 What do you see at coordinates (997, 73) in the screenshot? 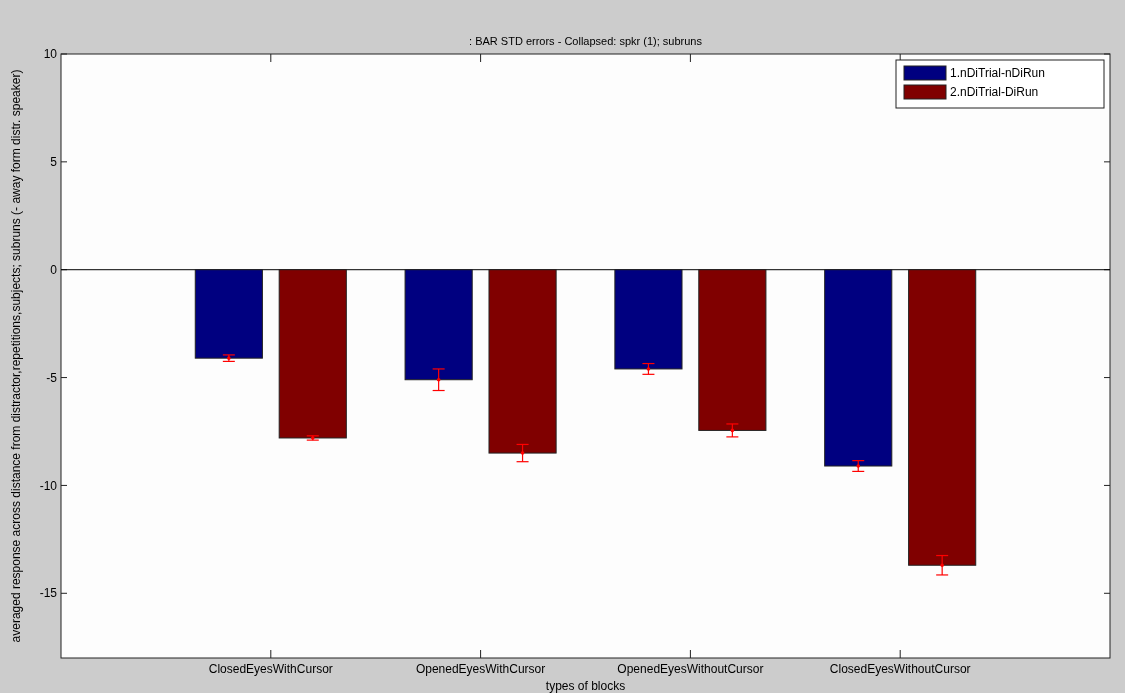
I see `legend-label: 1.nDiTrial-nDiRun` at bounding box center [997, 73].